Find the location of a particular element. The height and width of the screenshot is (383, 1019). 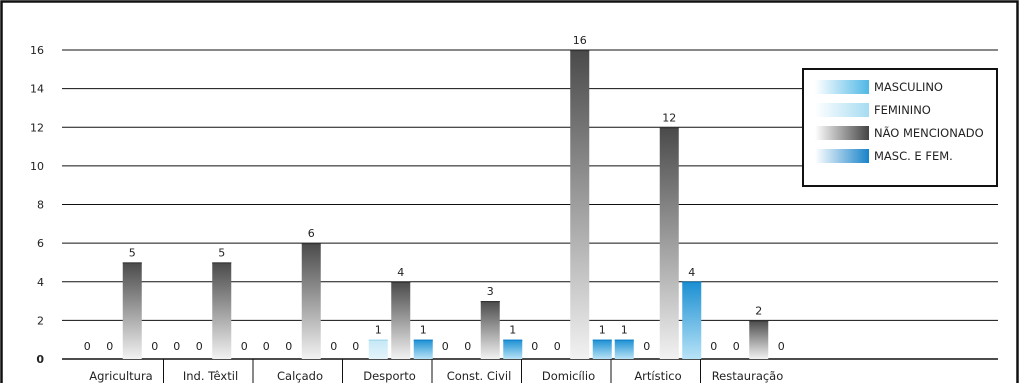

data-label: 16 is located at coordinates (580, 40).